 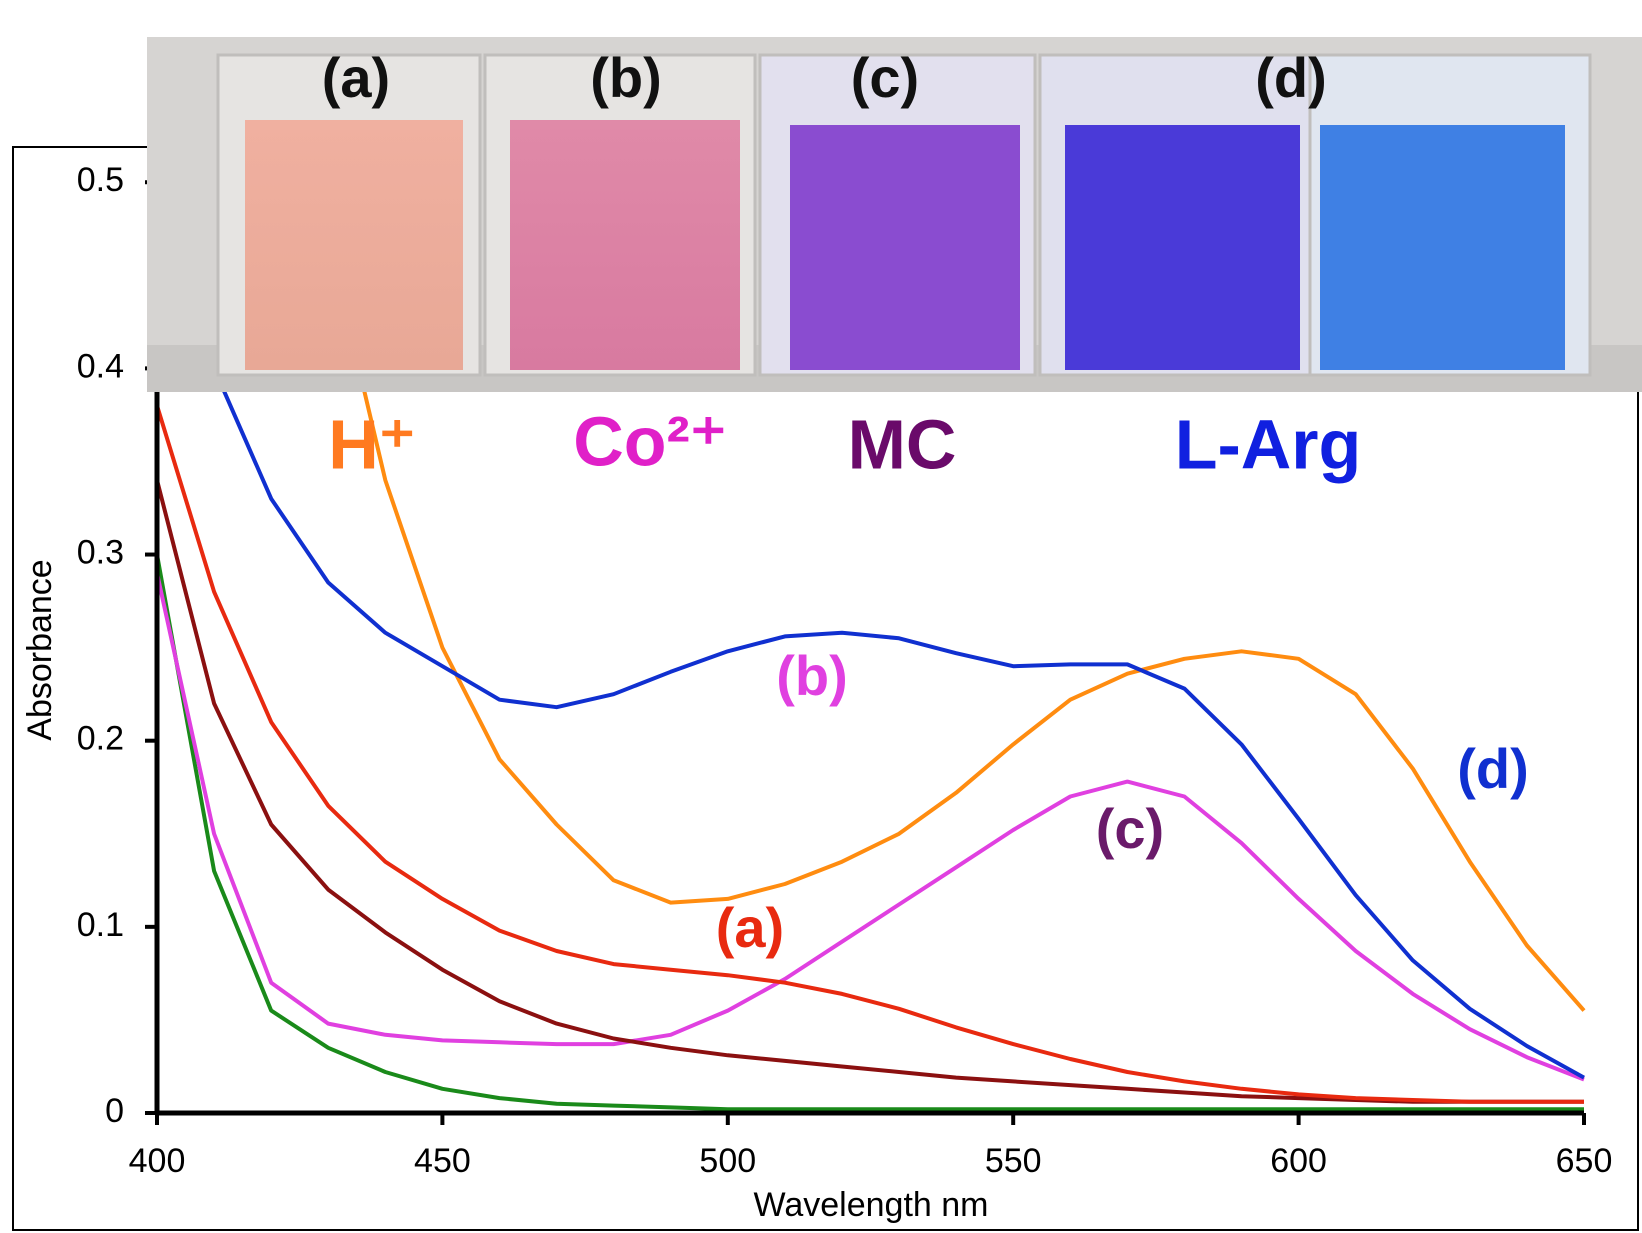 I want to click on x-tick-label: 500, so click(x=727, y=1161).